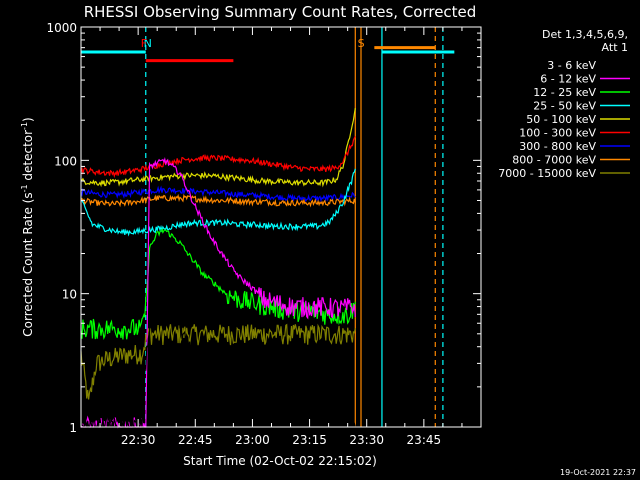 This screenshot has width=640, height=480. I want to click on y-tick-label: 1, so click(73, 428).